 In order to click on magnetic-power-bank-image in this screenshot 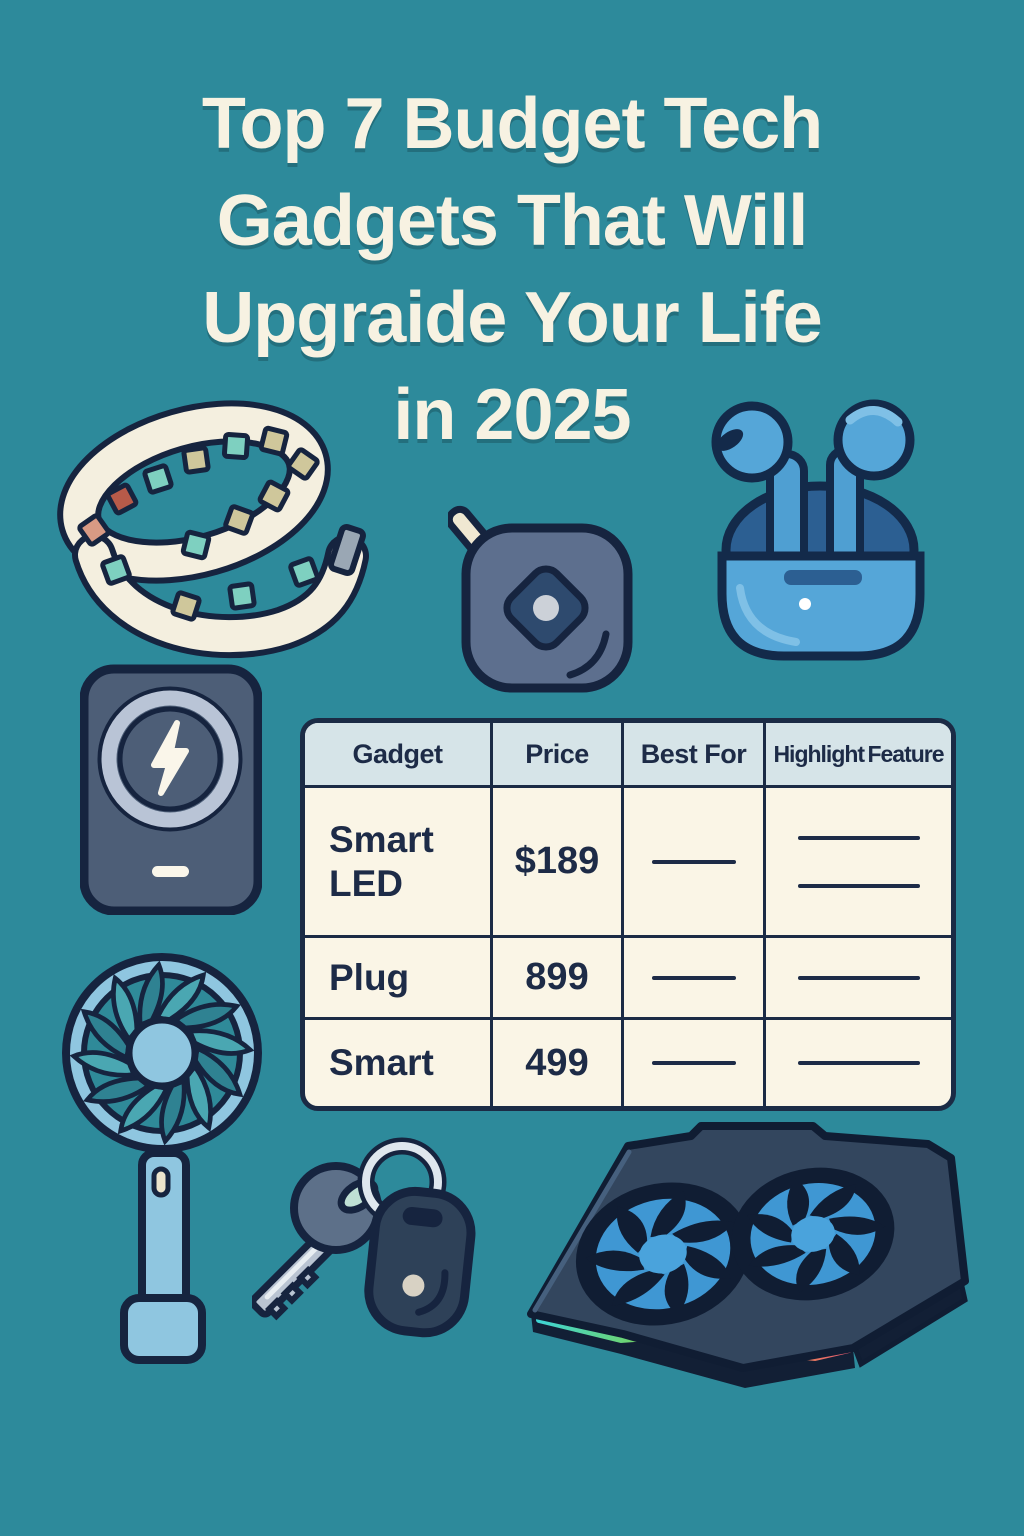, I will do `click(171, 789)`.